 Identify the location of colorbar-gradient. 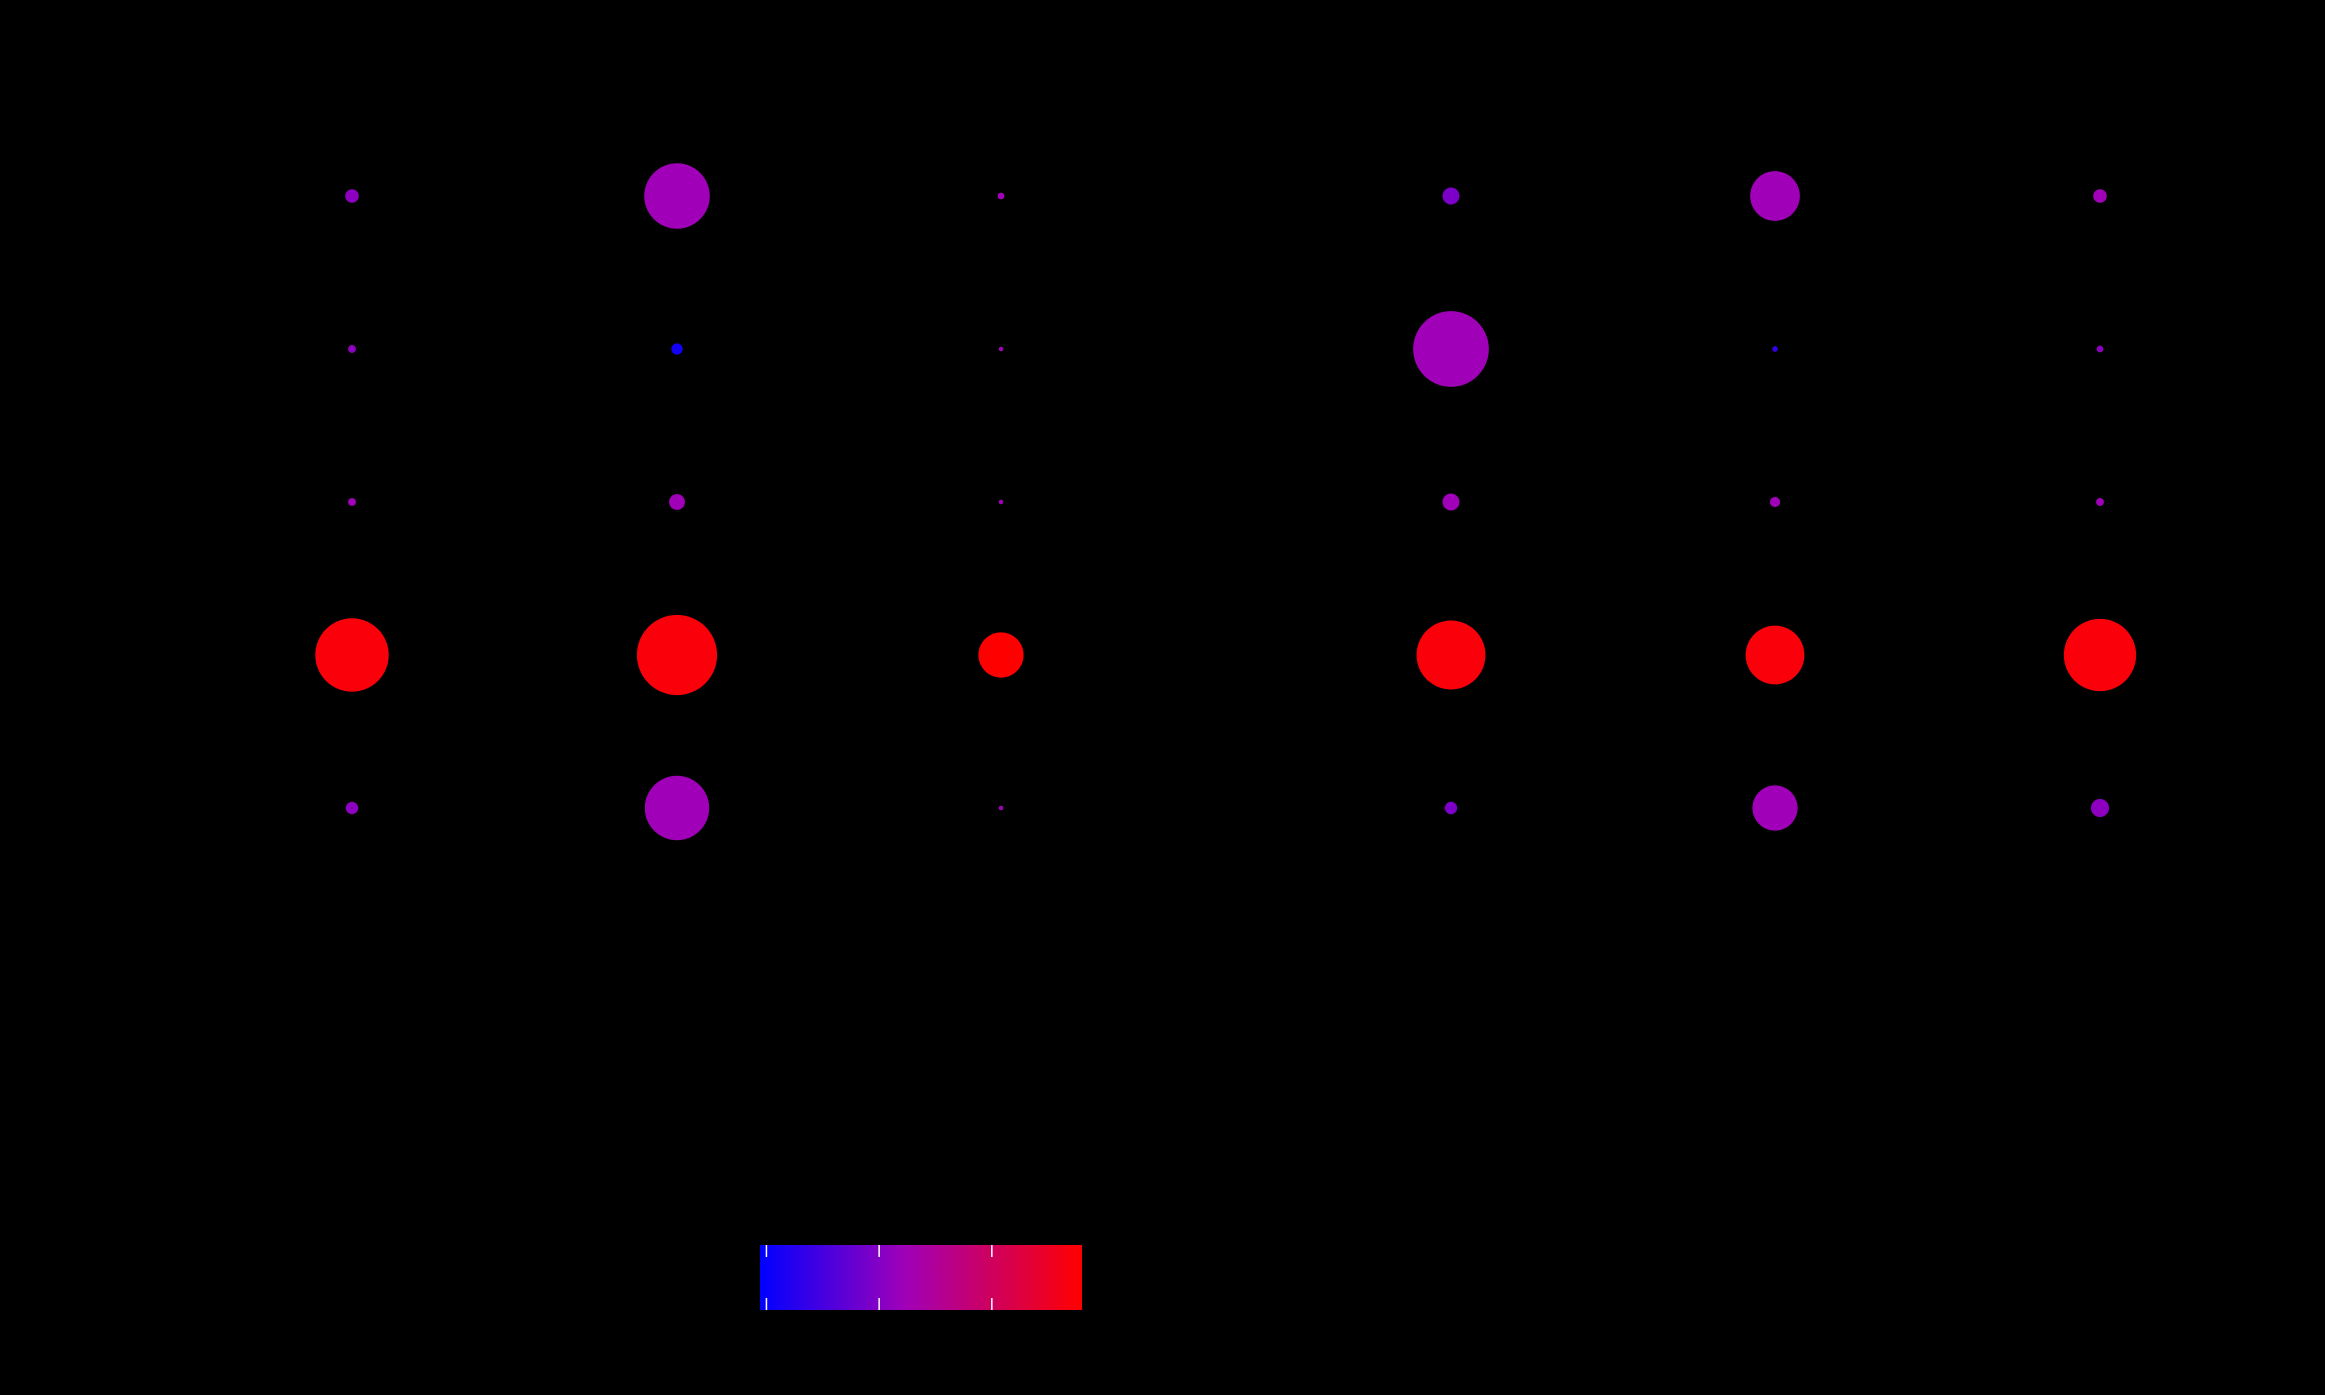
(921, 1277).